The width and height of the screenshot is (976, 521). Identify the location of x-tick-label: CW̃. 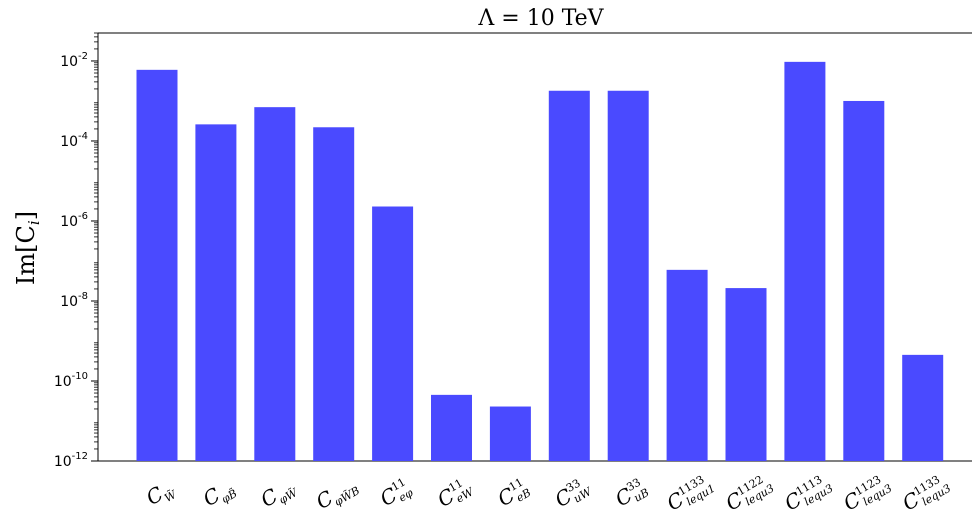
(161, 494).